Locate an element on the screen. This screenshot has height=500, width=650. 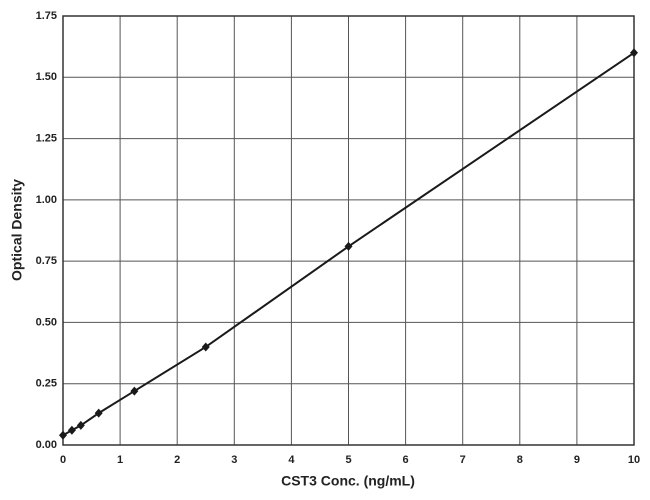
x-tick-label: 0 is located at coordinates (63, 460).